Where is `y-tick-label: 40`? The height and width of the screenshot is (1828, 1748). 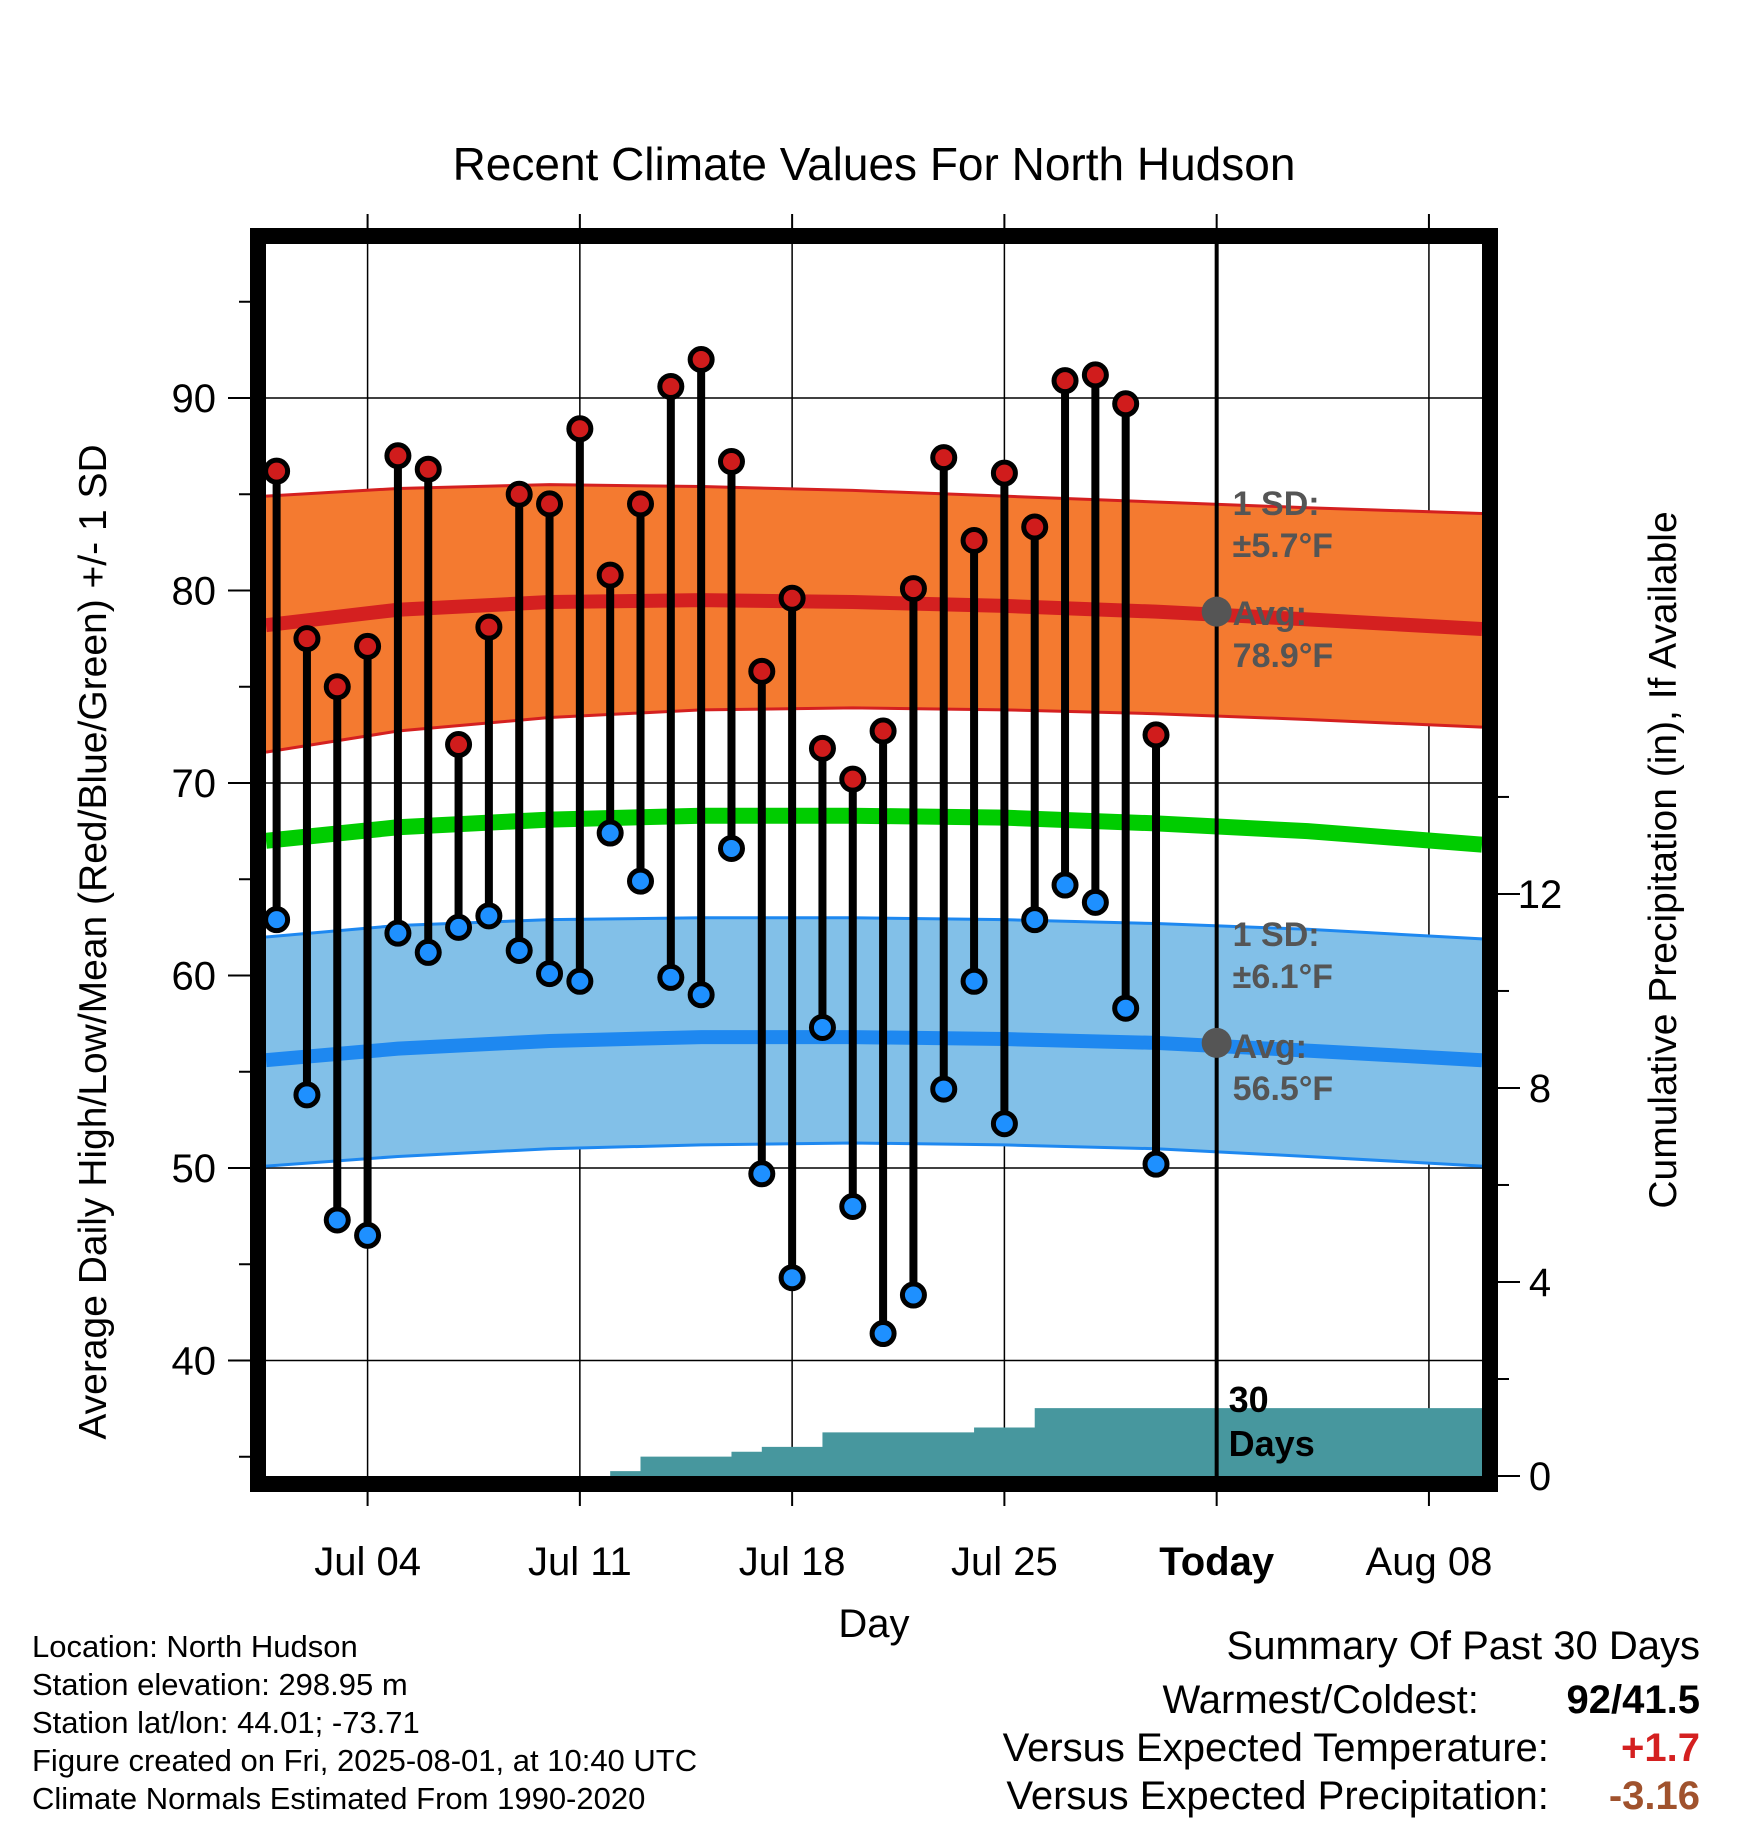
y-tick-label: 40 is located at coordinates (194, 1362).